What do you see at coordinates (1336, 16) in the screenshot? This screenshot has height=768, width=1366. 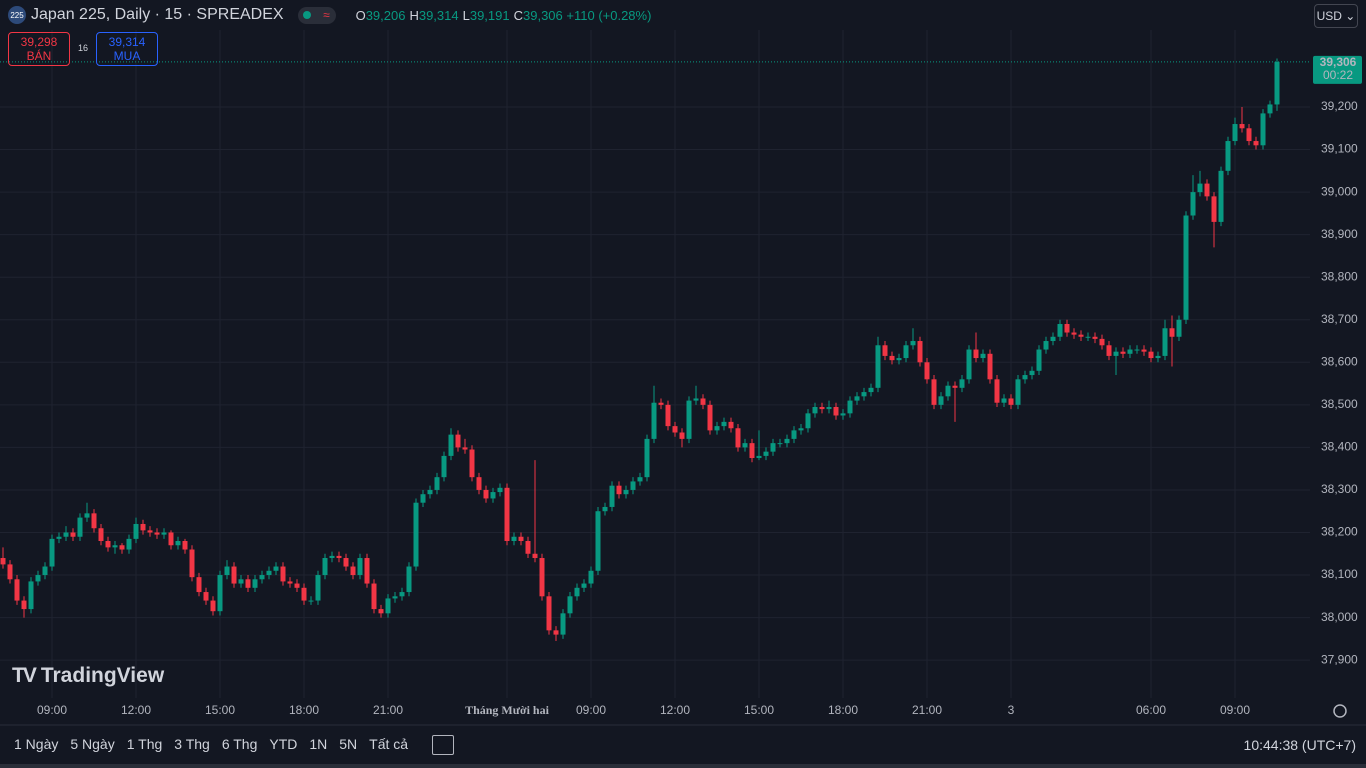 I see `currency-button: USD ⌄` at bounding box center [1336, 16].